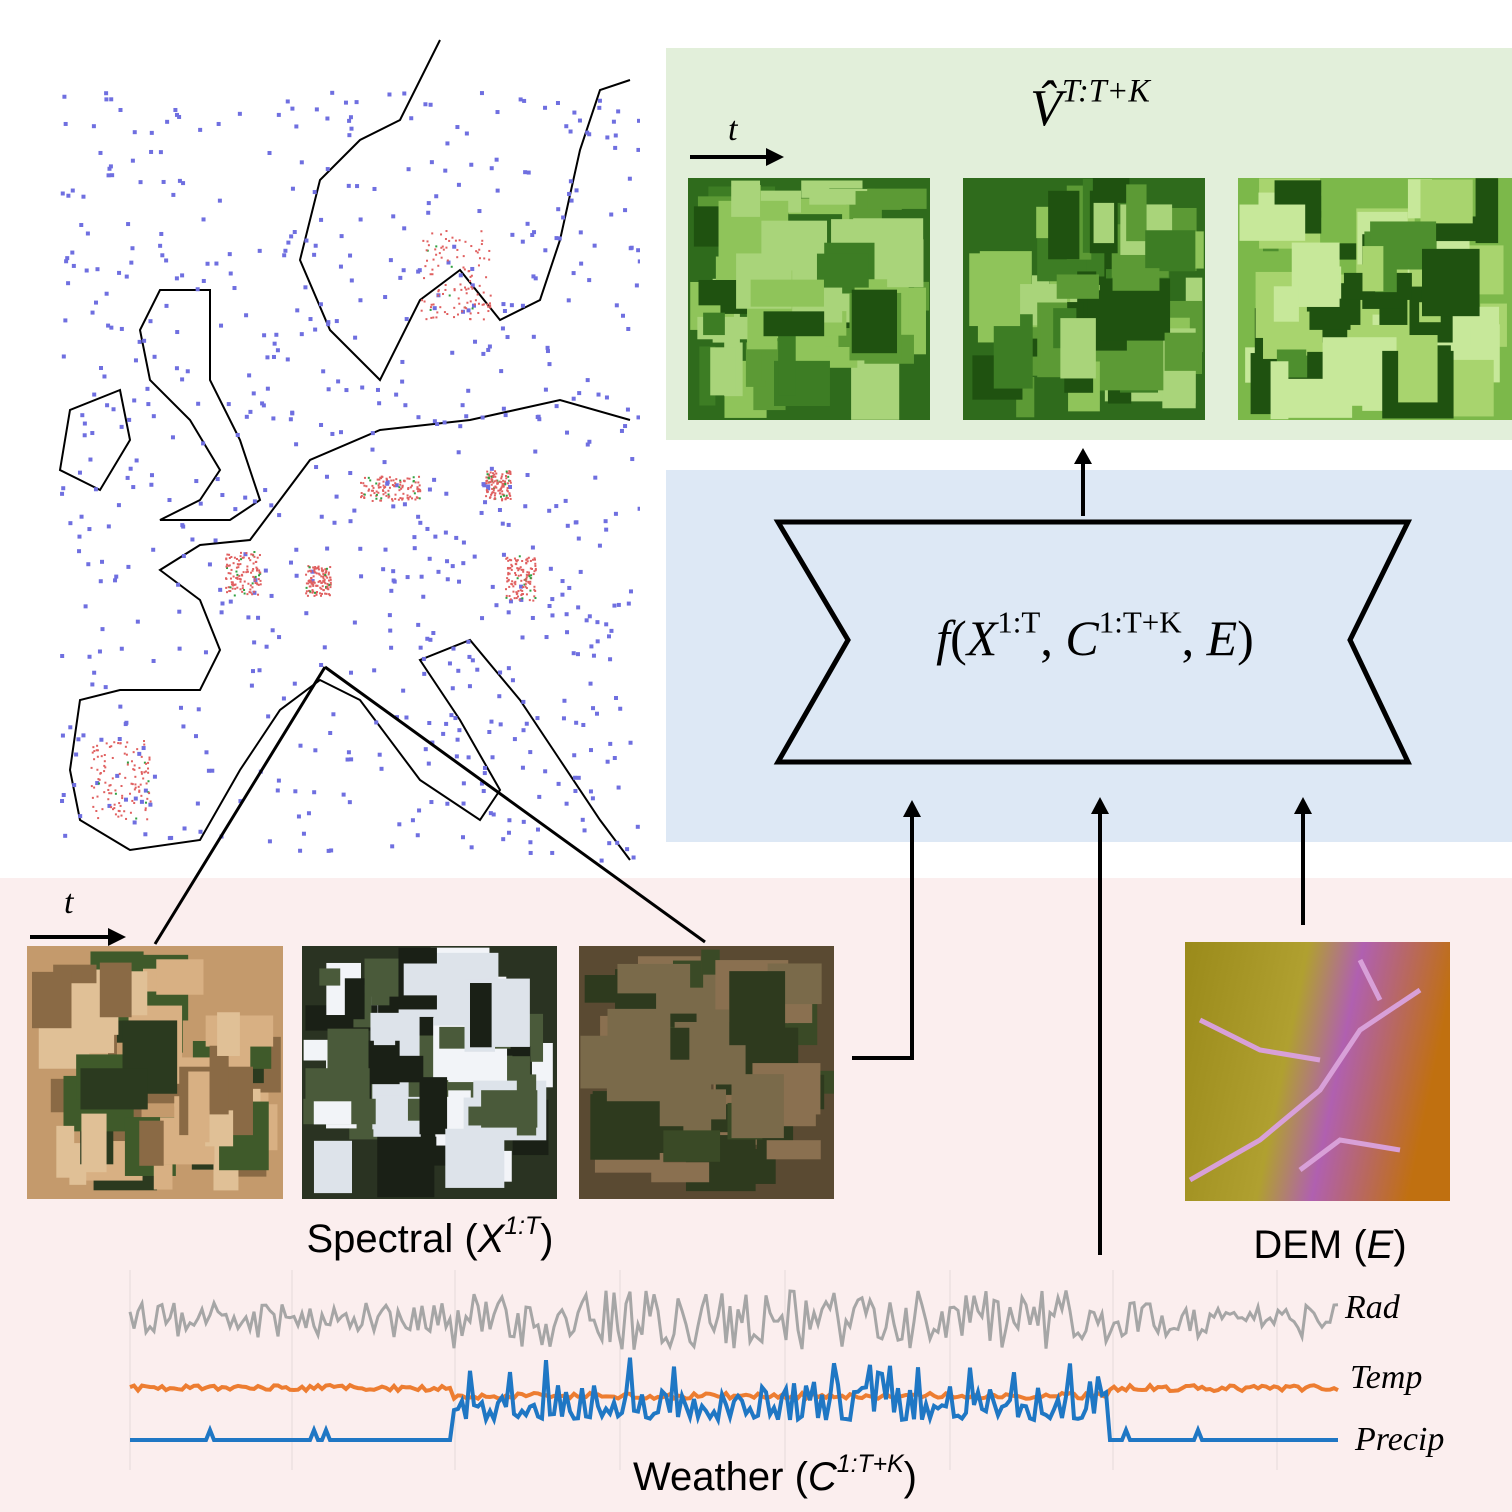  What do you see at coordinates (155, 1072) in the screenshot?
I see `image-tile` at bounding box center [155, 1072].